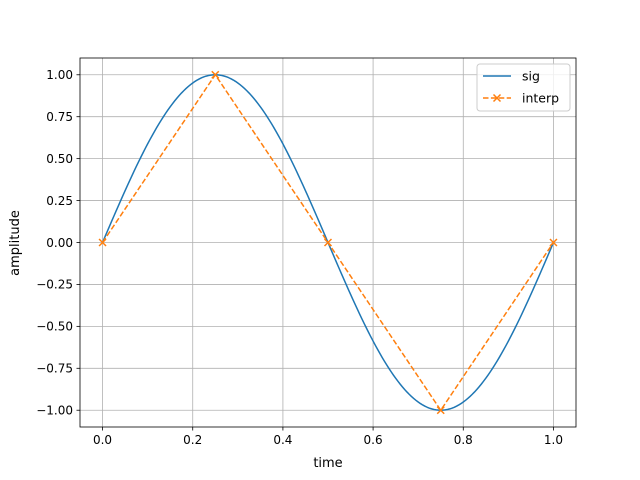  I want to click on legend: sig interp, so click(523, 87).